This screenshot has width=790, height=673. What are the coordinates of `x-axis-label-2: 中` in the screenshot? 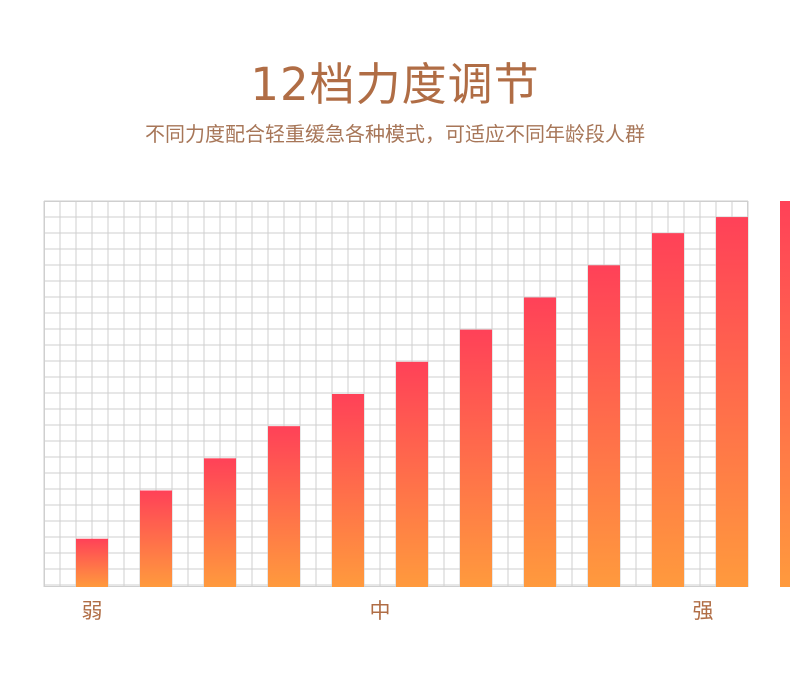 It's located at (380, 611).